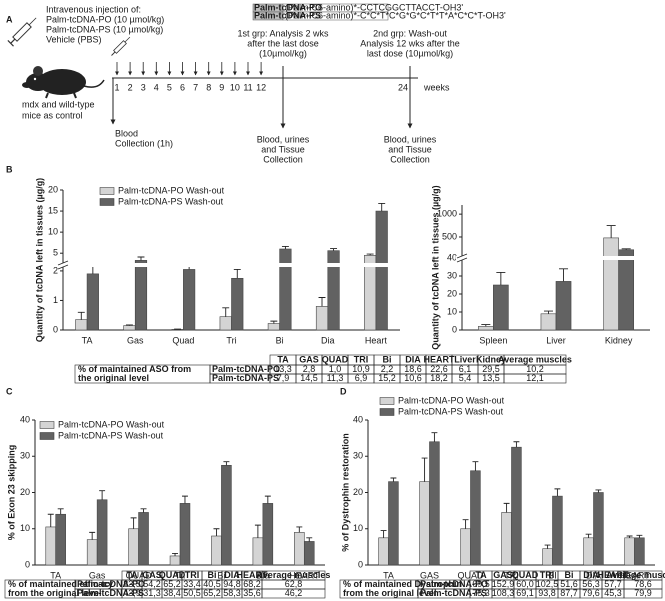 The width and height of the screenshot is (665, 601). I want to click on collection-text: Blood, urines, so click(410, 139).